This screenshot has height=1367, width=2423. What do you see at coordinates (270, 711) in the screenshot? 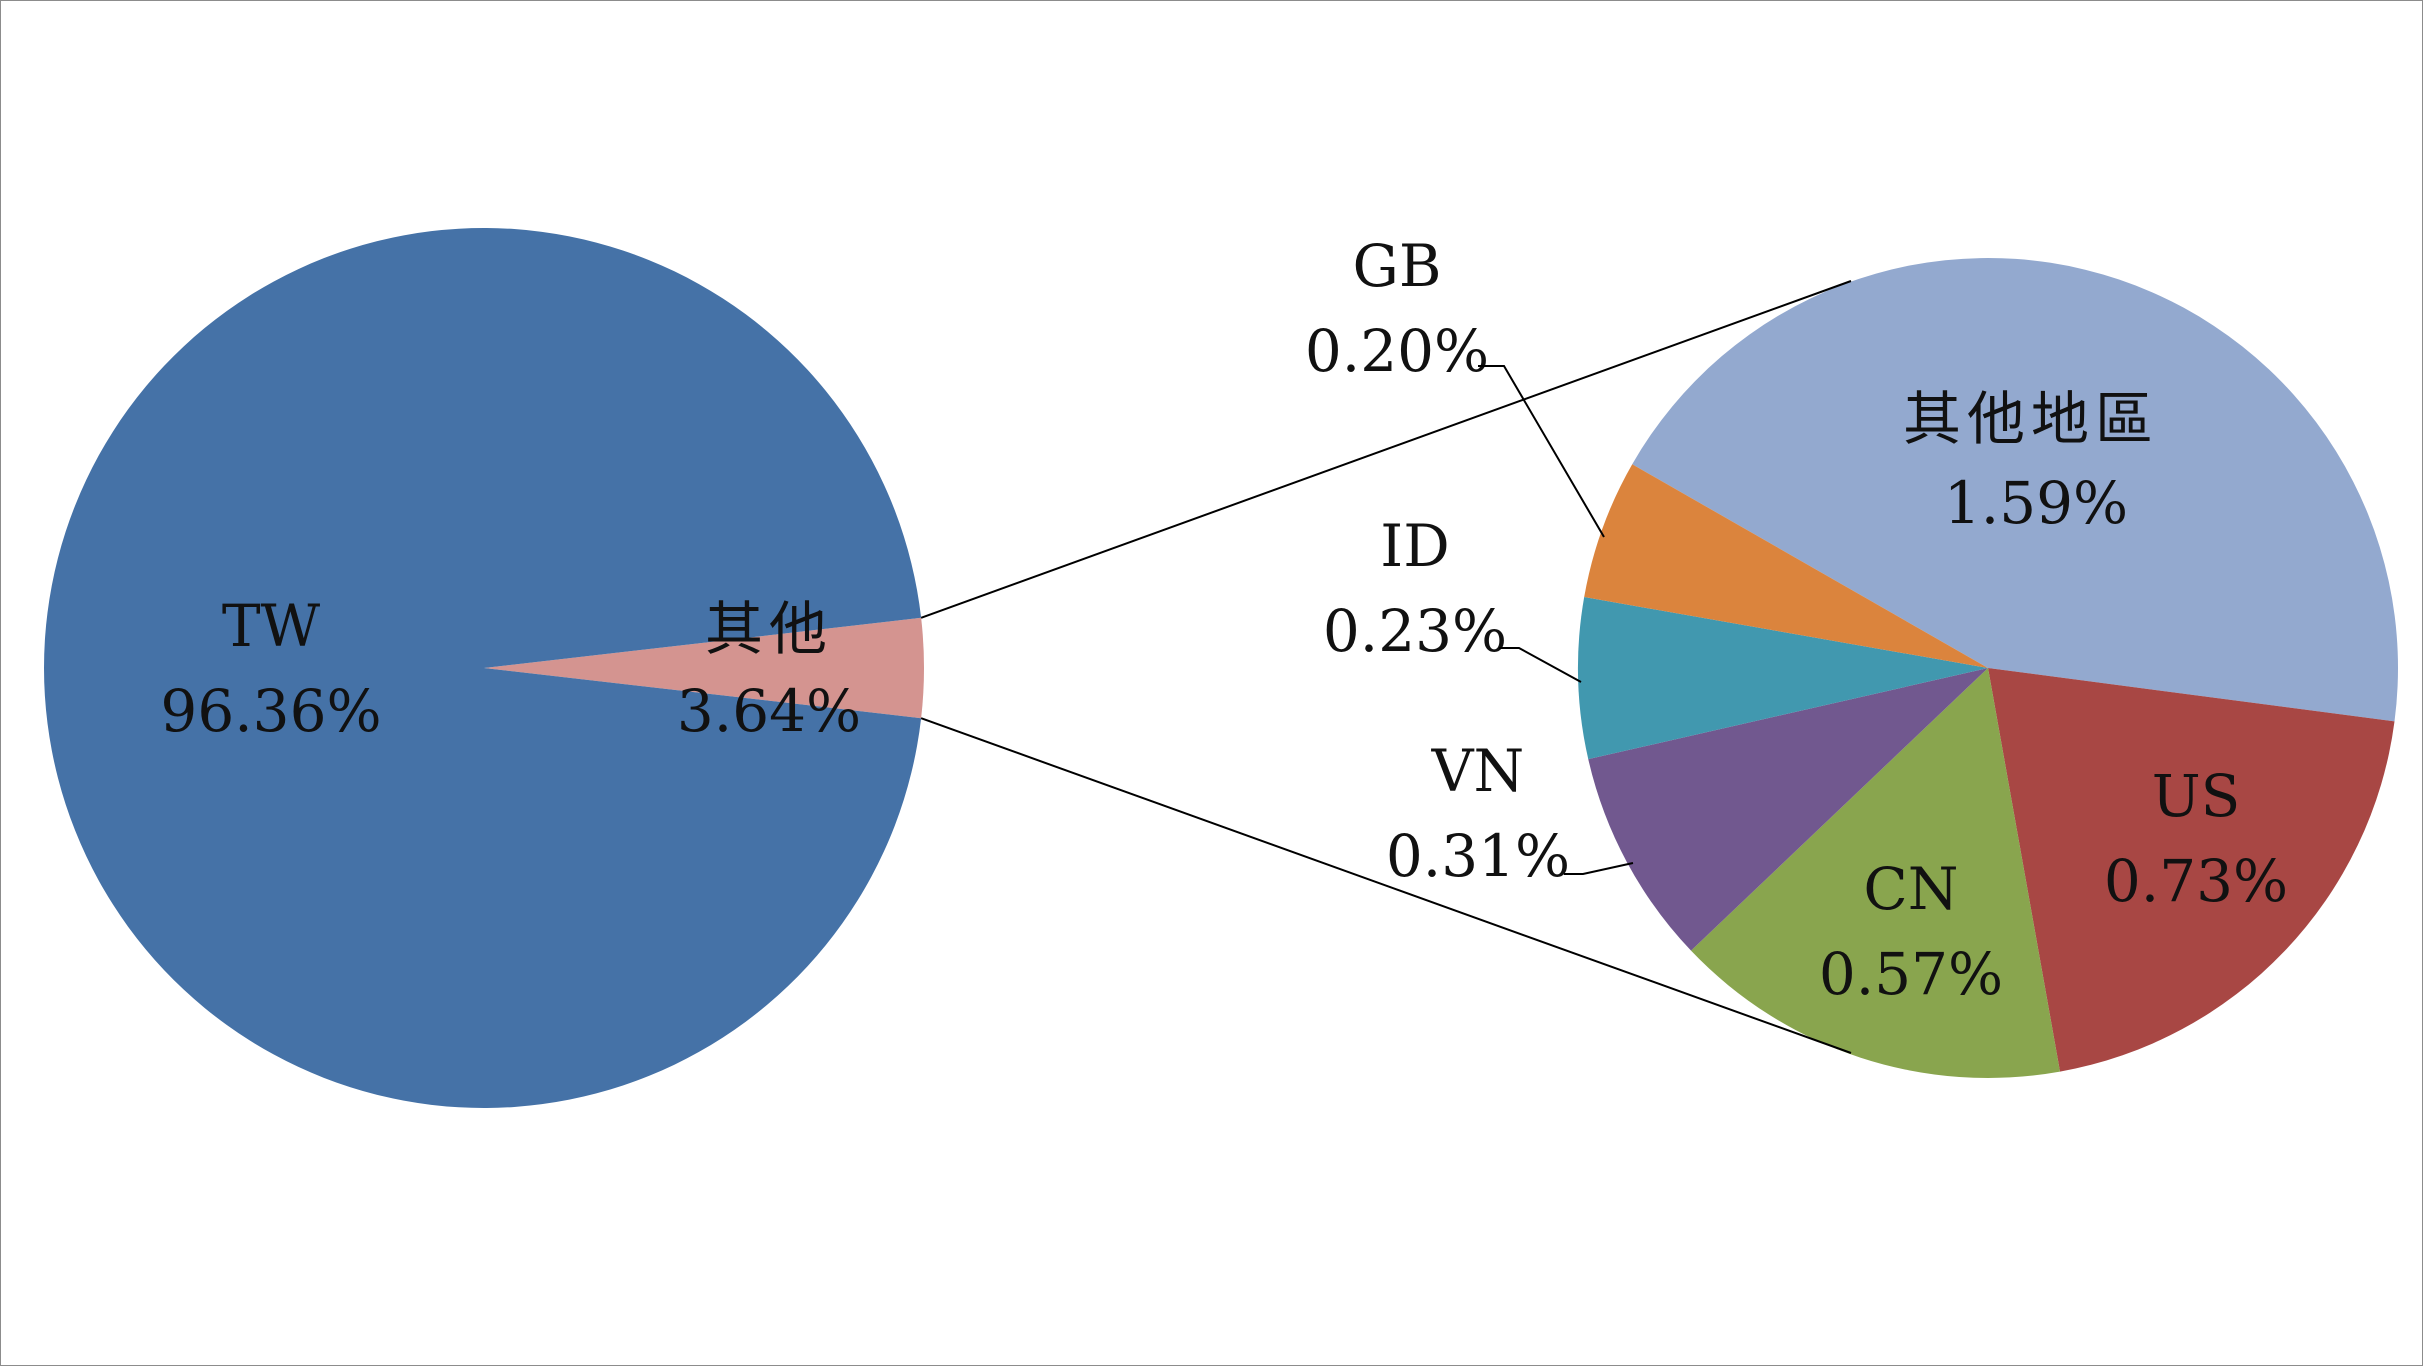
I see `slice-label-tw-value: 96.36%` at bounding box center [270, 711].